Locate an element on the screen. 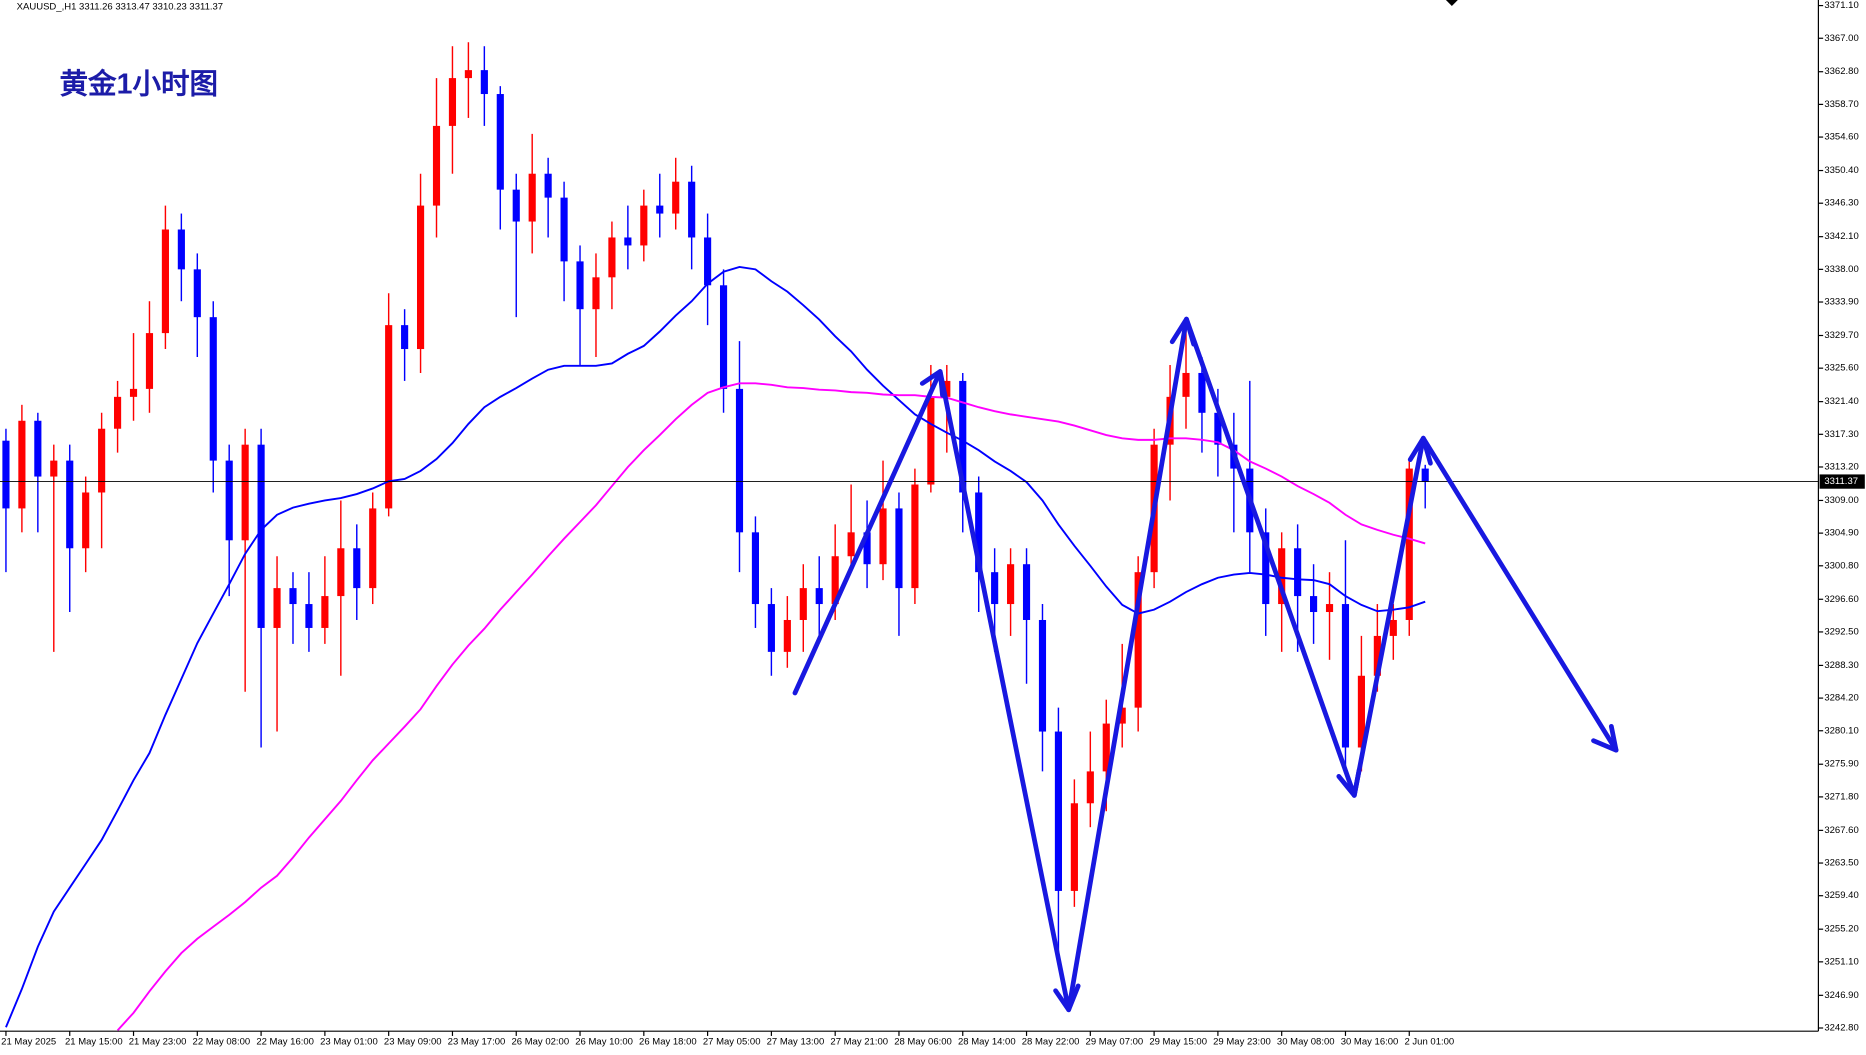  y-tick-label: 3255.20 is located at coordinates (1841, 929).